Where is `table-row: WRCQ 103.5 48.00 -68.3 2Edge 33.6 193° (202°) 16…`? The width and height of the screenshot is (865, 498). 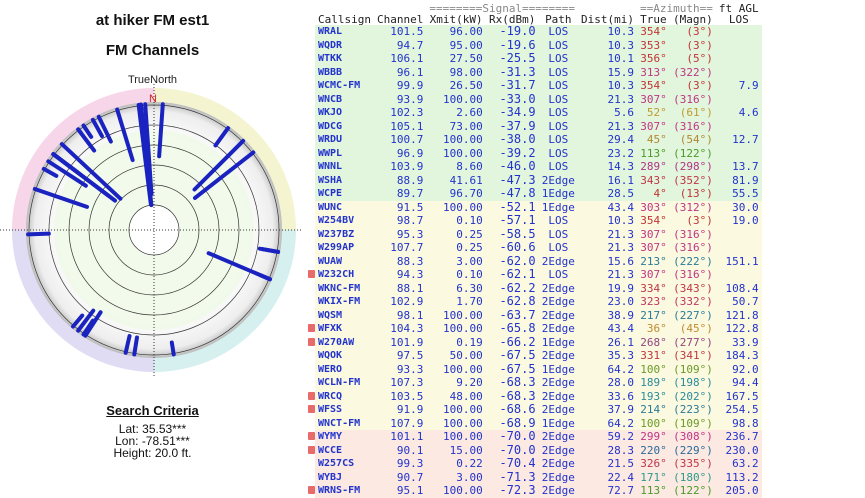
table-row: WRCQ 103.5 48.00 -68.3 2Edge 33.6 193° (202°) 16… is located at coordinates (531, 396).